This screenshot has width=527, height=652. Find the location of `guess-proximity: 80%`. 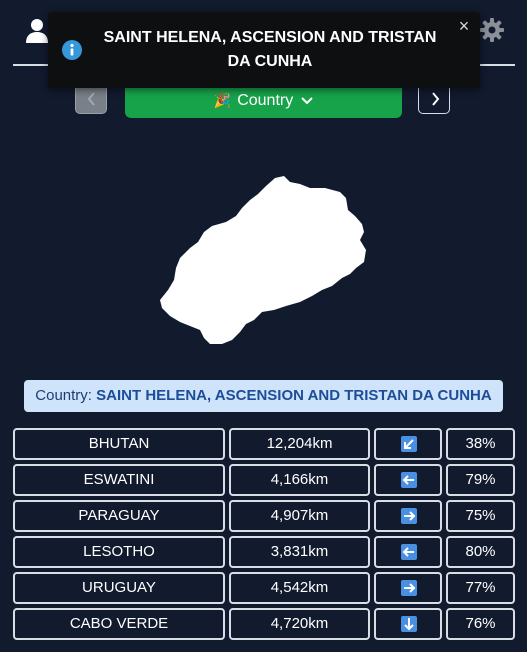

guess-proximity: 80% is located at coordinates (480, 552).